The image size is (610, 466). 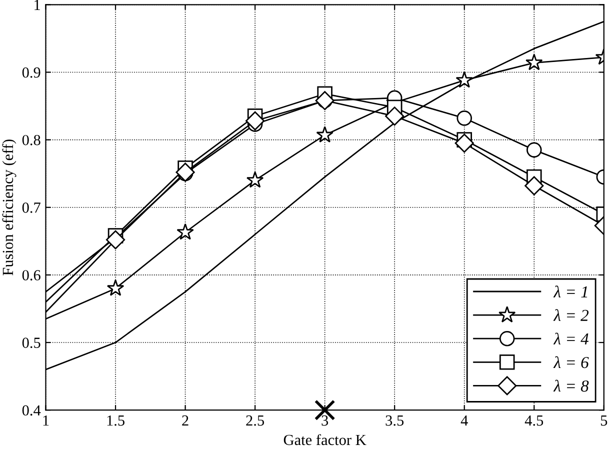 What do you see at coordinates (604, 421) in the screenshot?
I see `x-tick-label: 5` at bounding box center [604, 421].